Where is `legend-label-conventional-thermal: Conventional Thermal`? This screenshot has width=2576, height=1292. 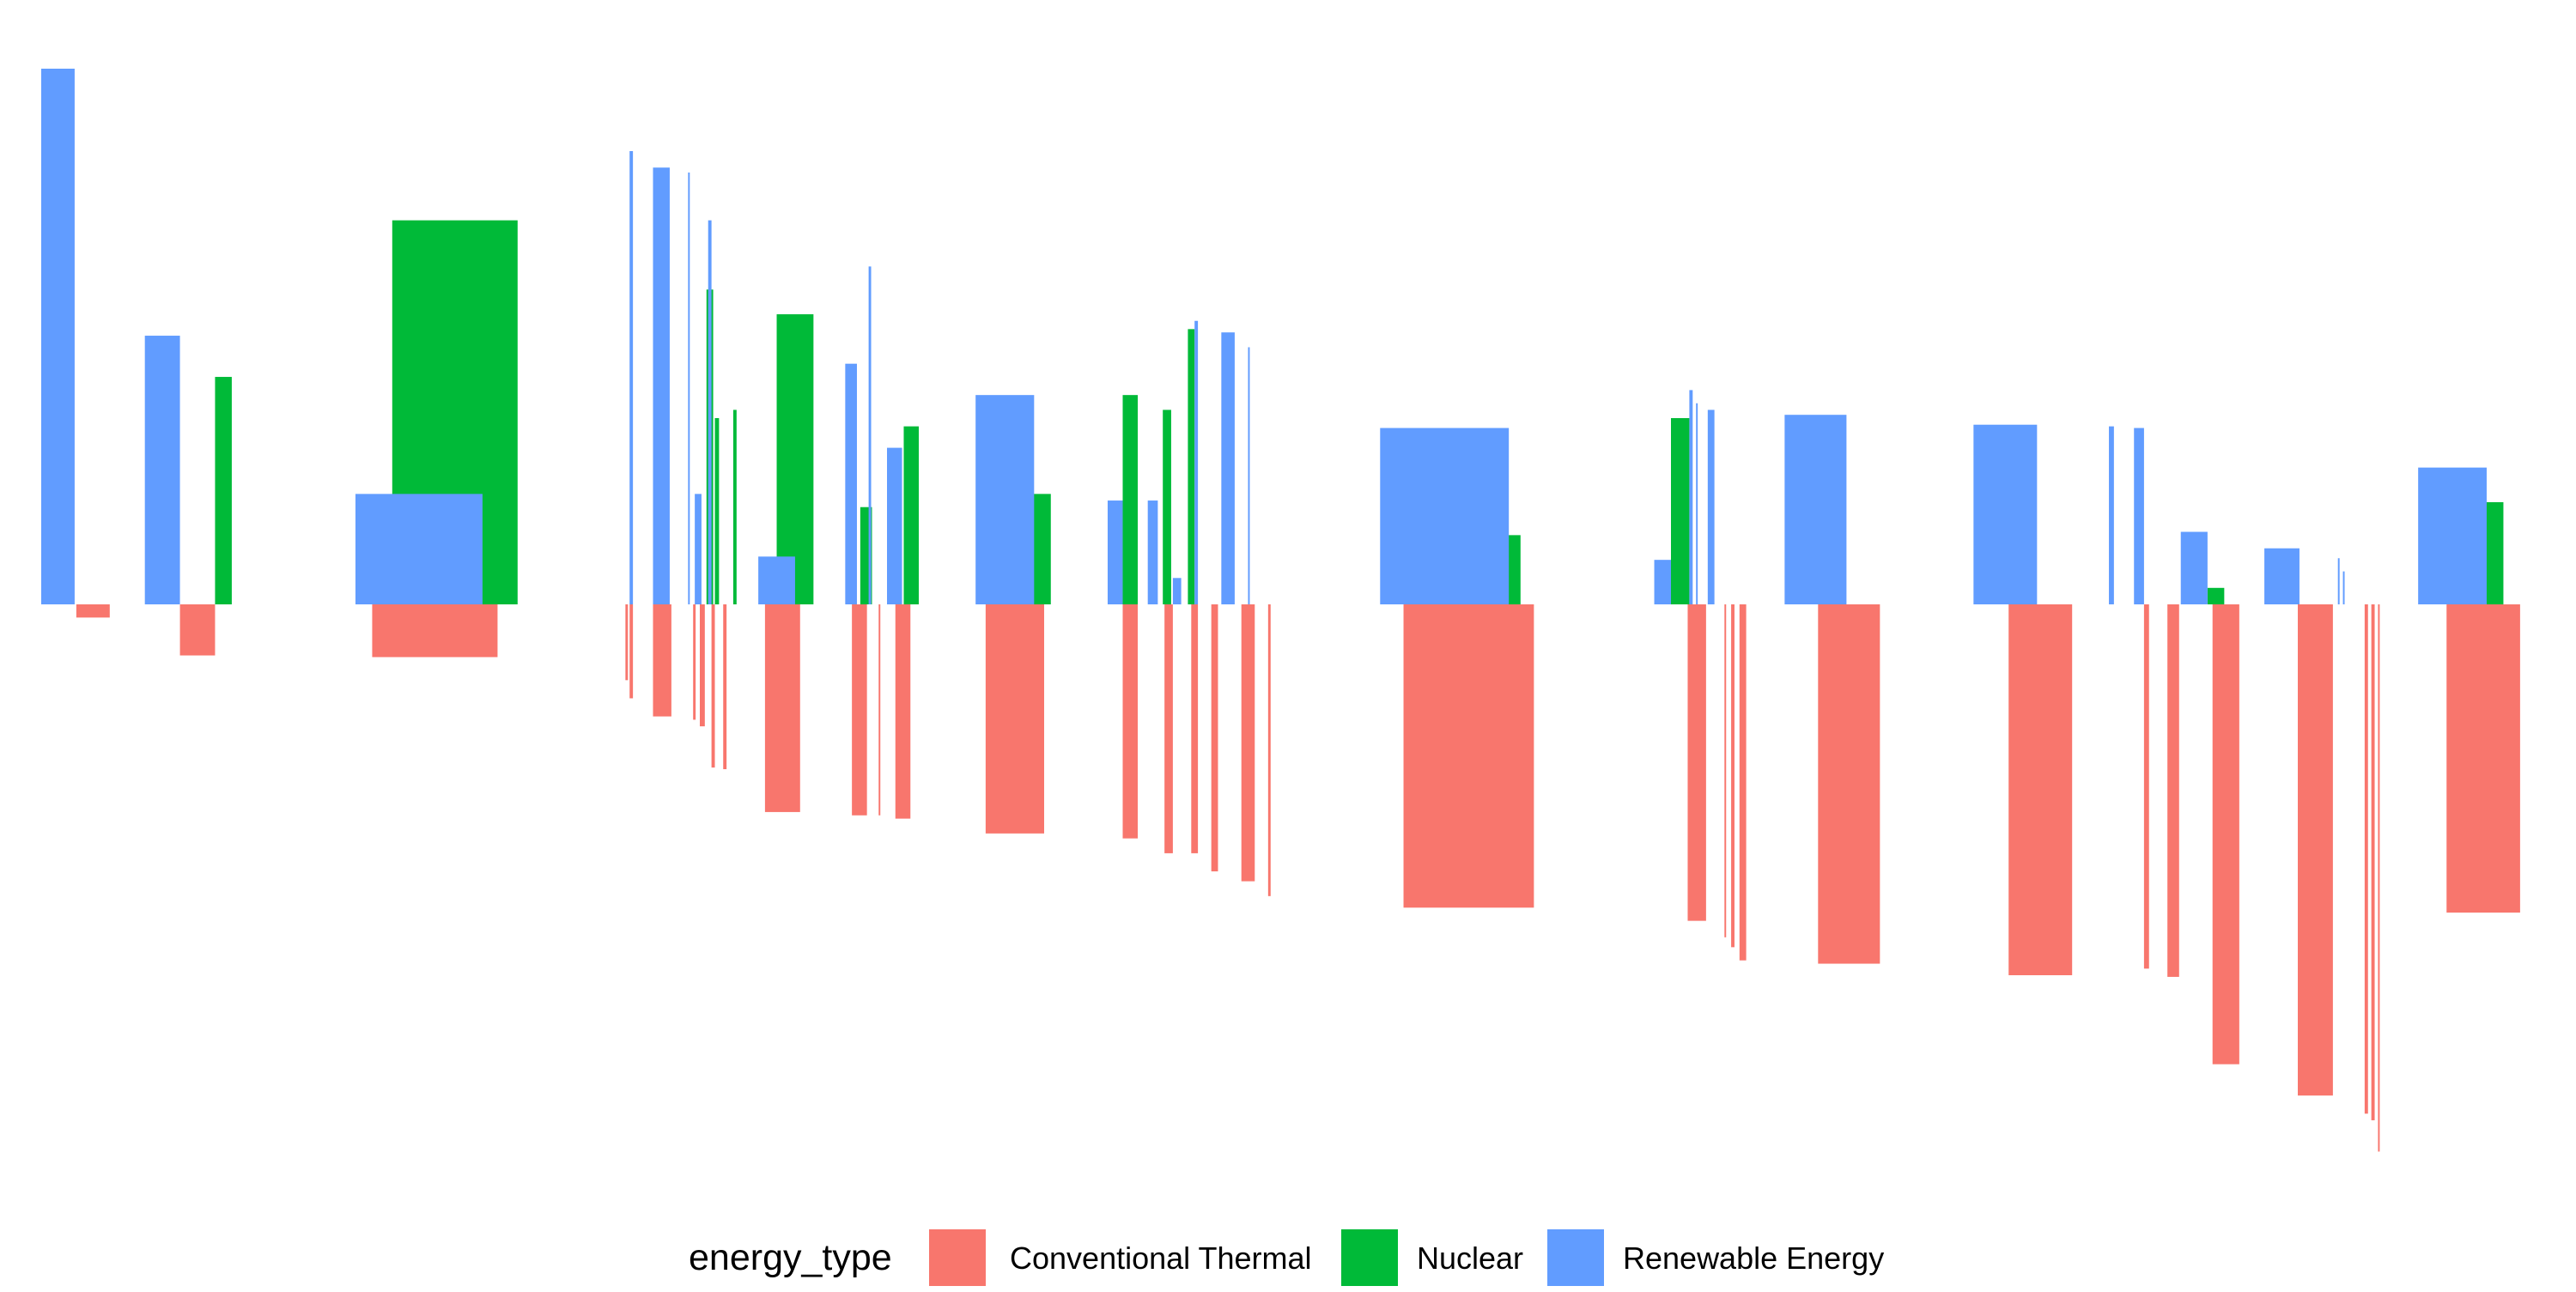 legend-label-conventional-thermal: Conventional Thermal is located at coordinates (1161, 1258).